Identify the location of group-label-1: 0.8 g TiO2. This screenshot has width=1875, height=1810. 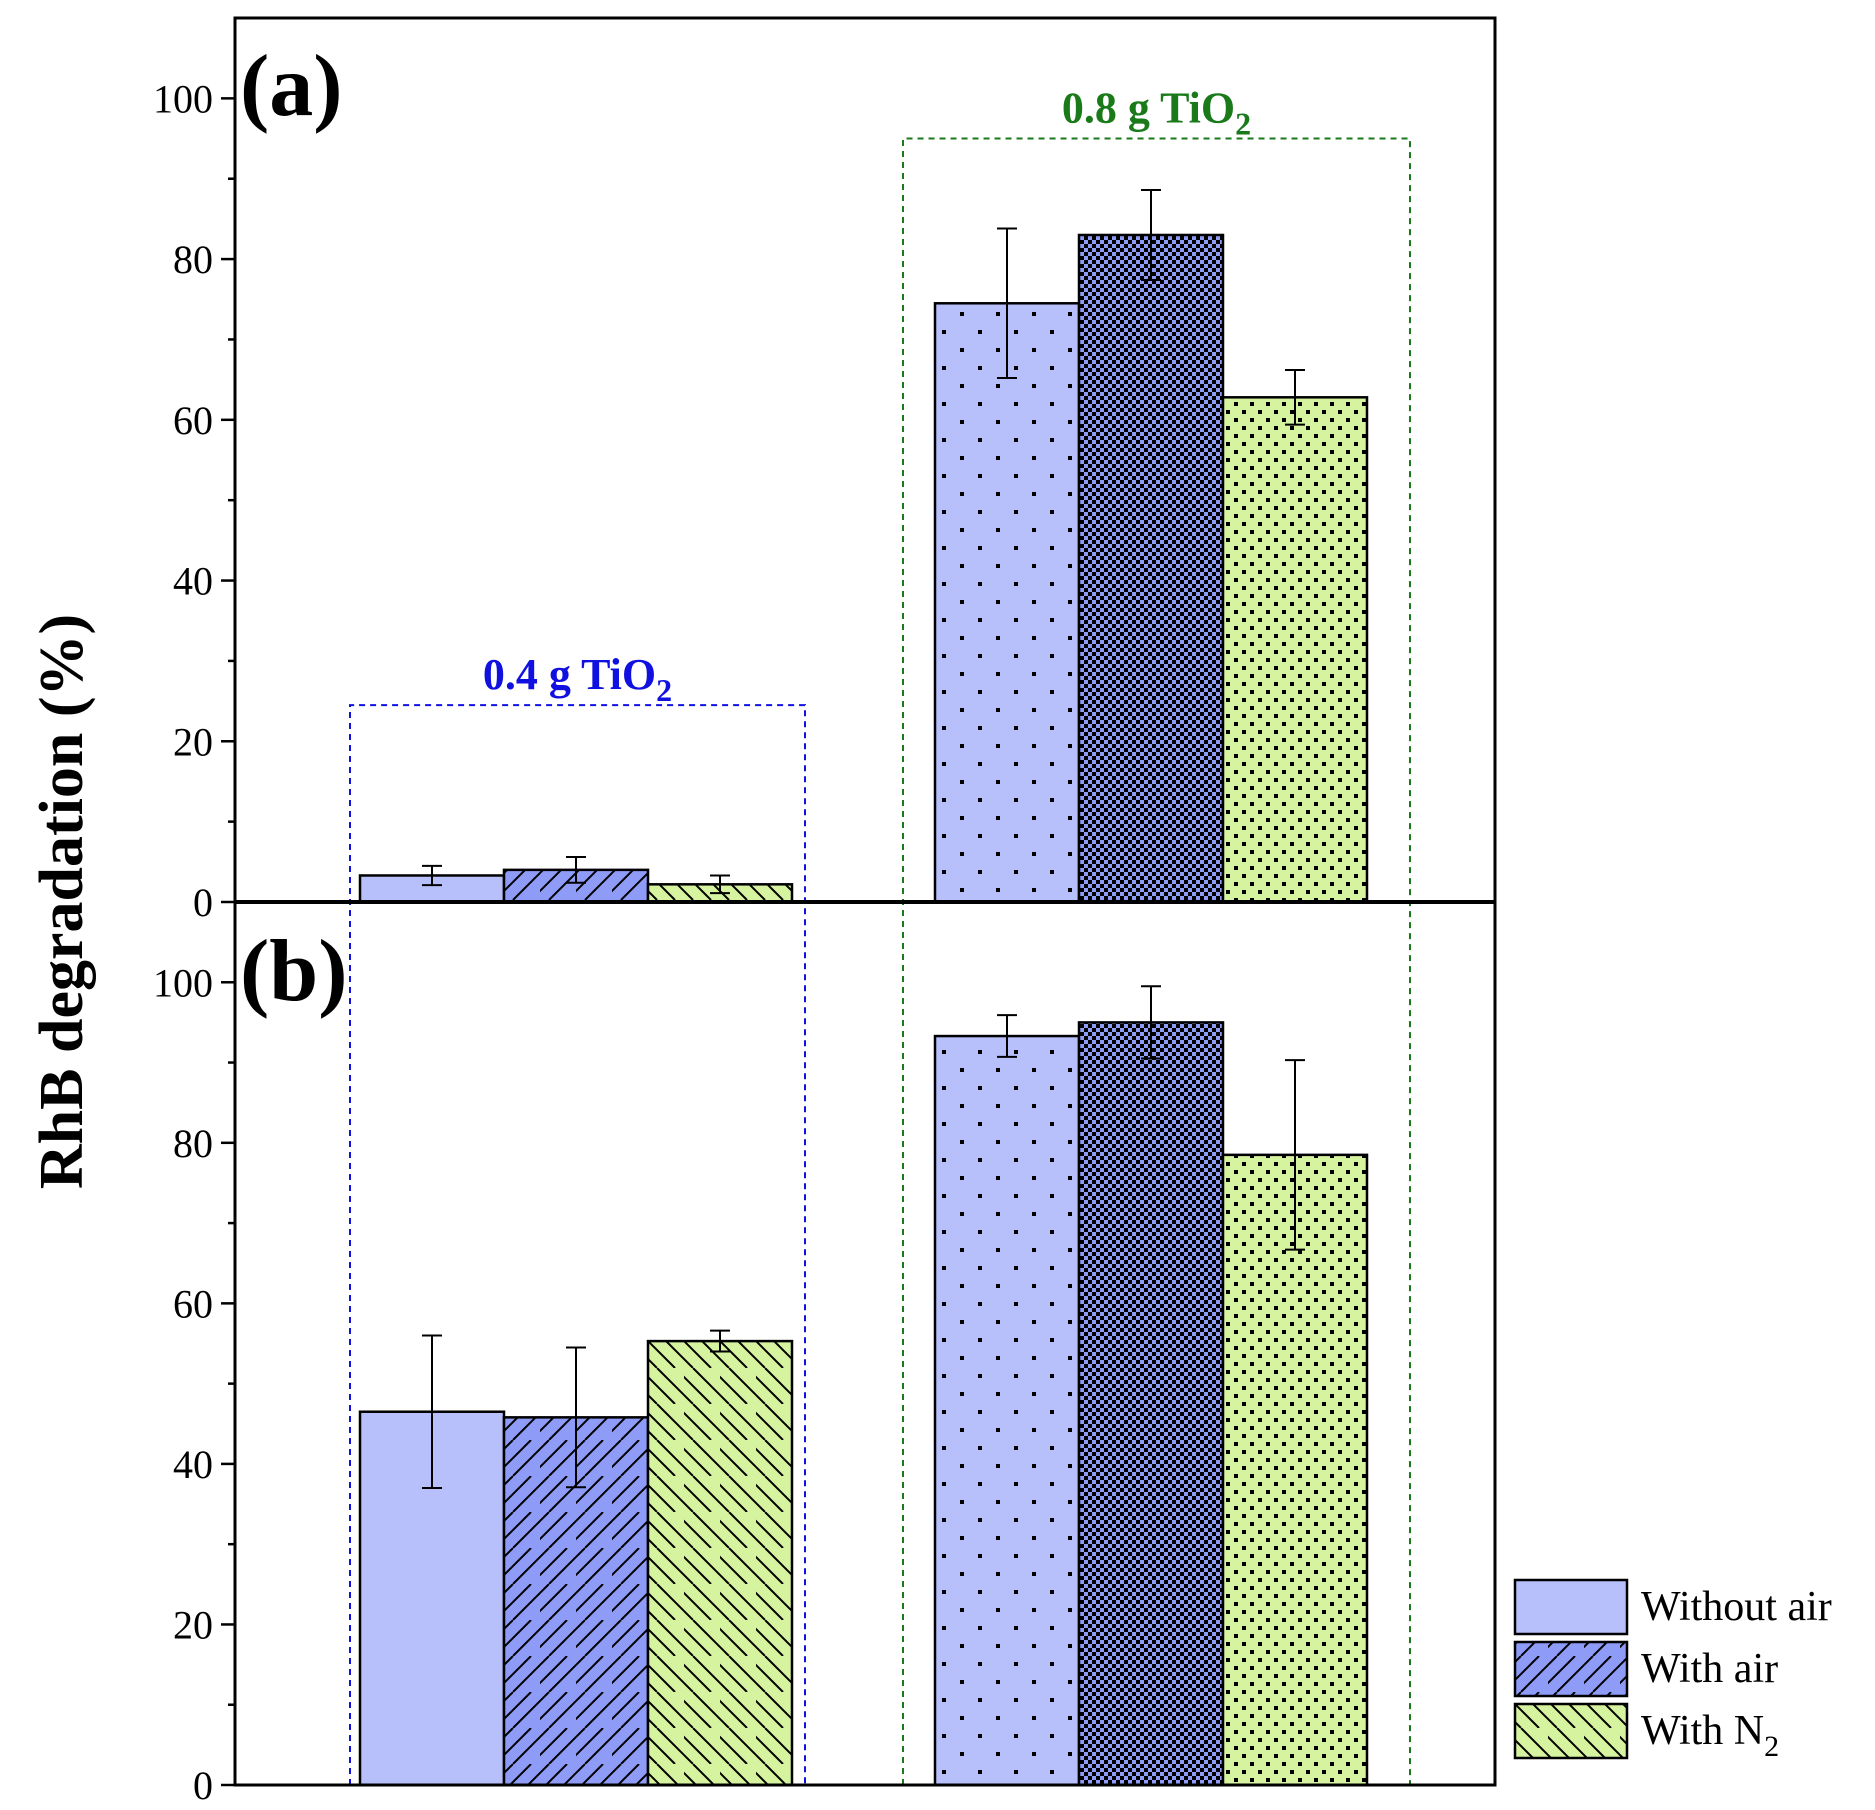
(1156, 113).